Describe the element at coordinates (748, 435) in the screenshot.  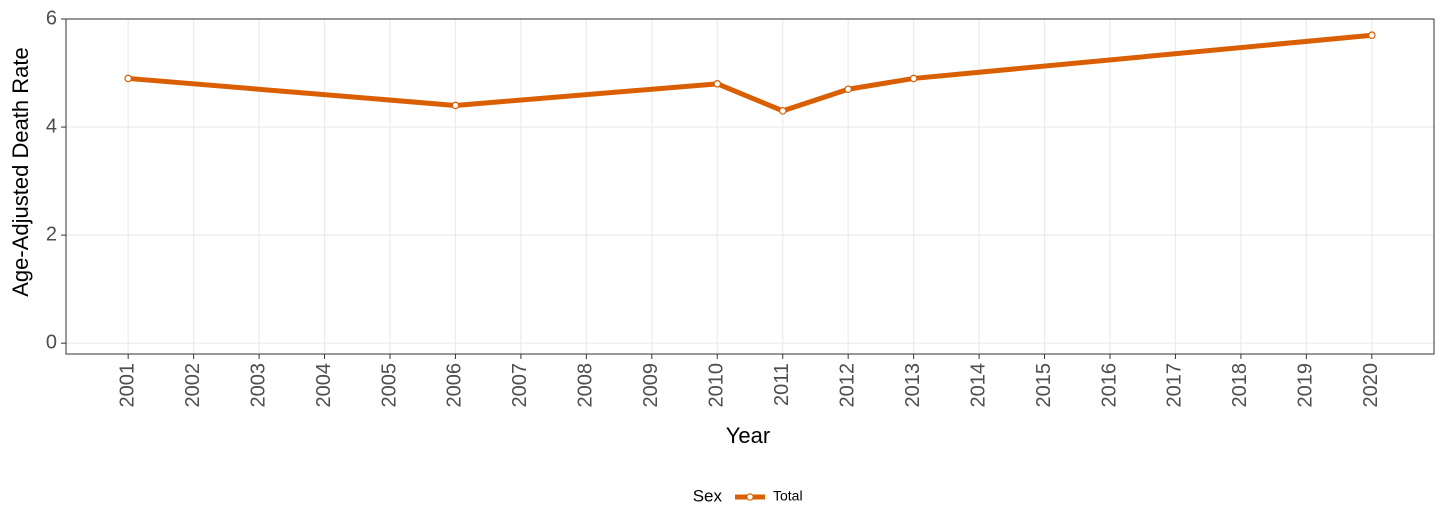
I see `x-axis-label: Year` at that location.